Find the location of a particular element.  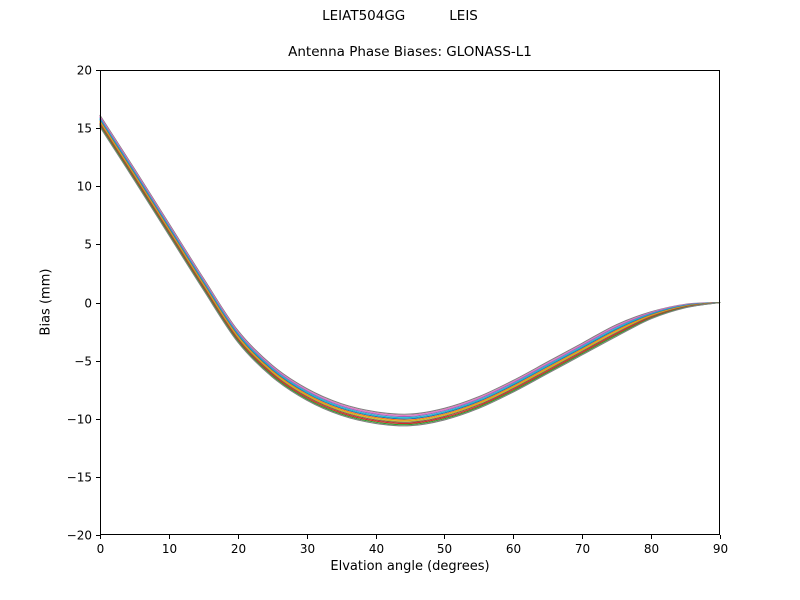

y-tick-label: −20 is located at coordinates (79, 536).